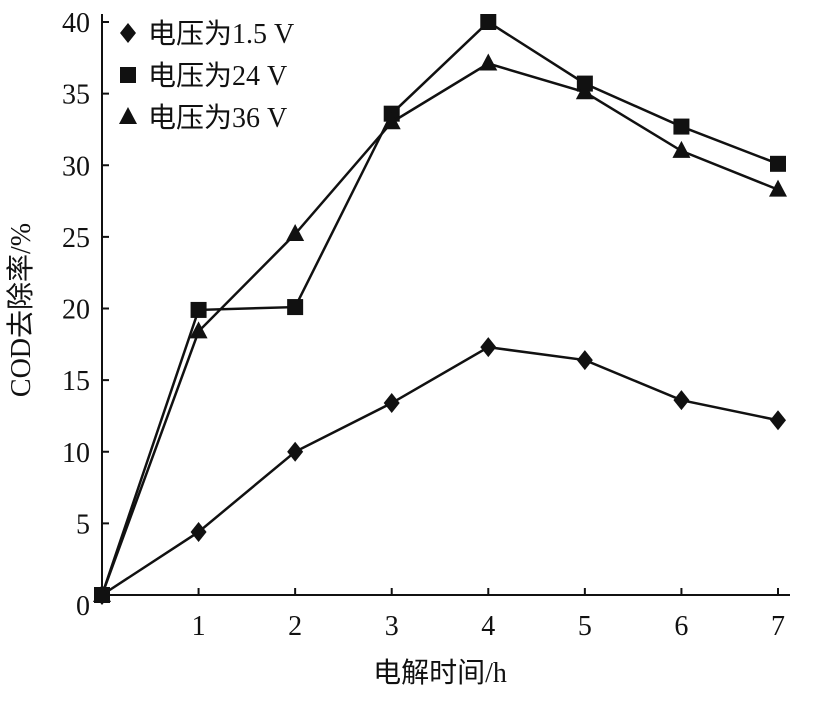  I want to click on y-tick-label: 35, so click(76, 95).